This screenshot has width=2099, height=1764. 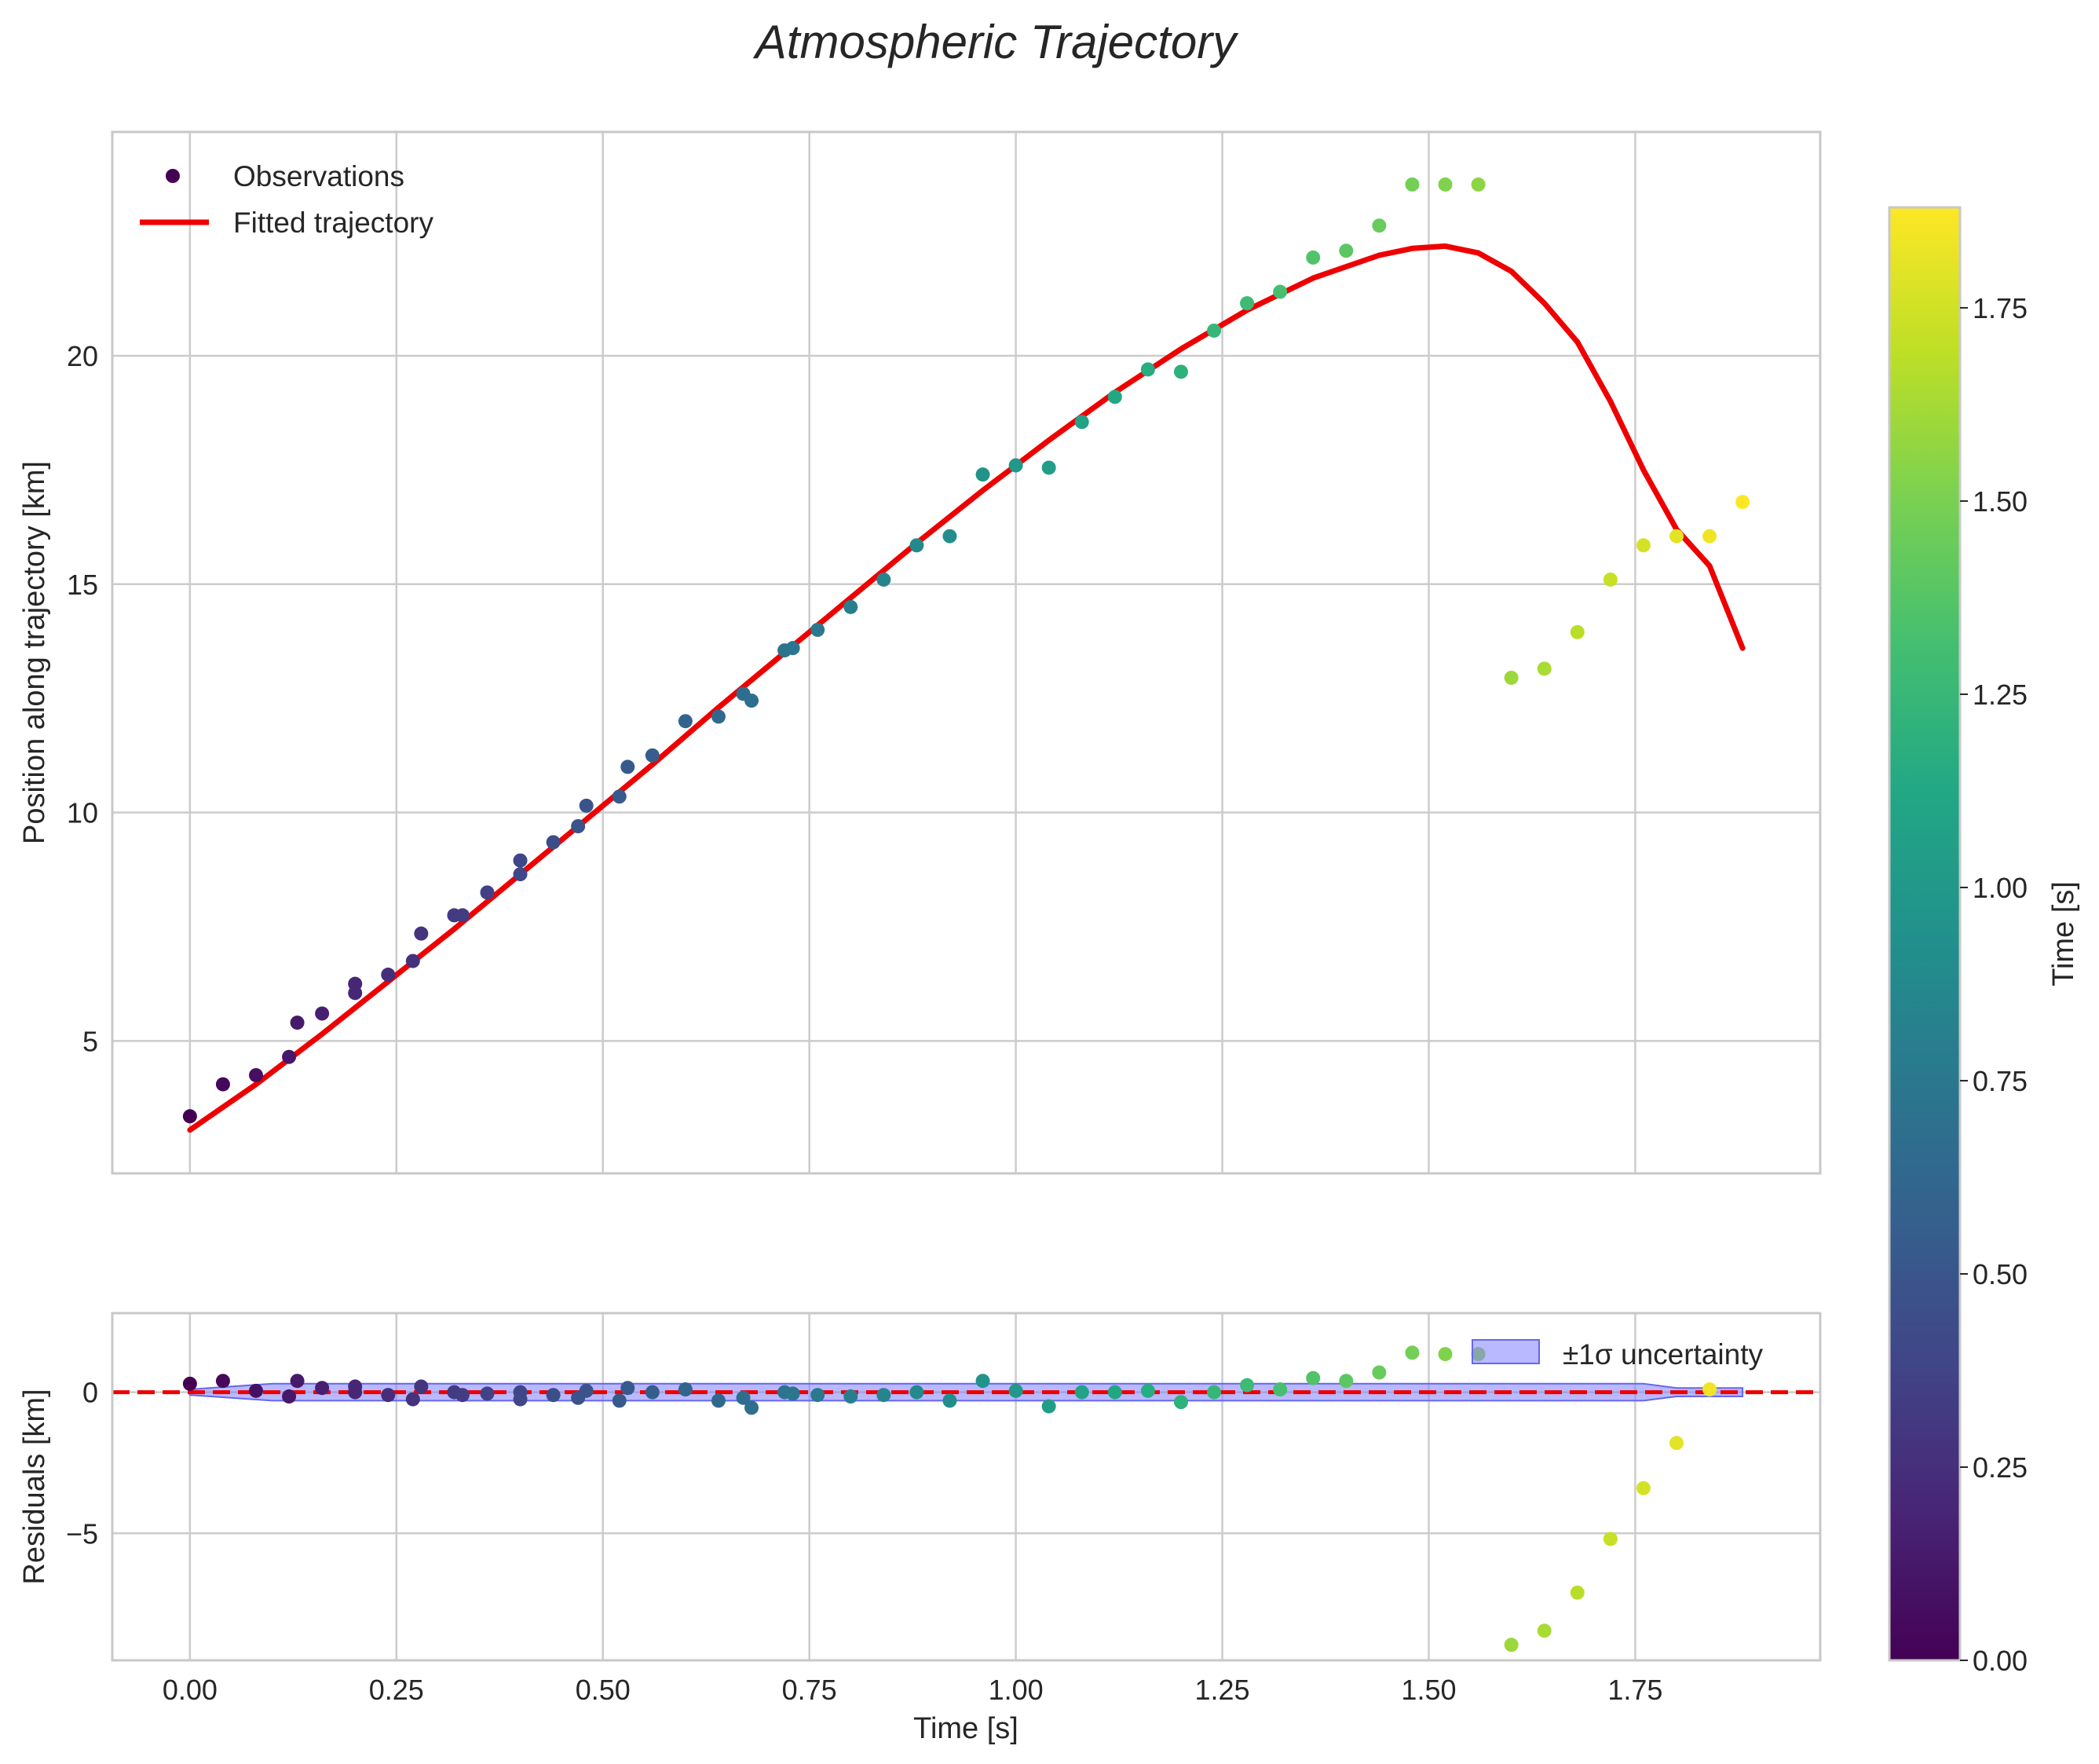 What do you see at coordinates (318, 176) in the screenshot?
I see `legend-observations-label: Observations` at bounding box center [318, 176].